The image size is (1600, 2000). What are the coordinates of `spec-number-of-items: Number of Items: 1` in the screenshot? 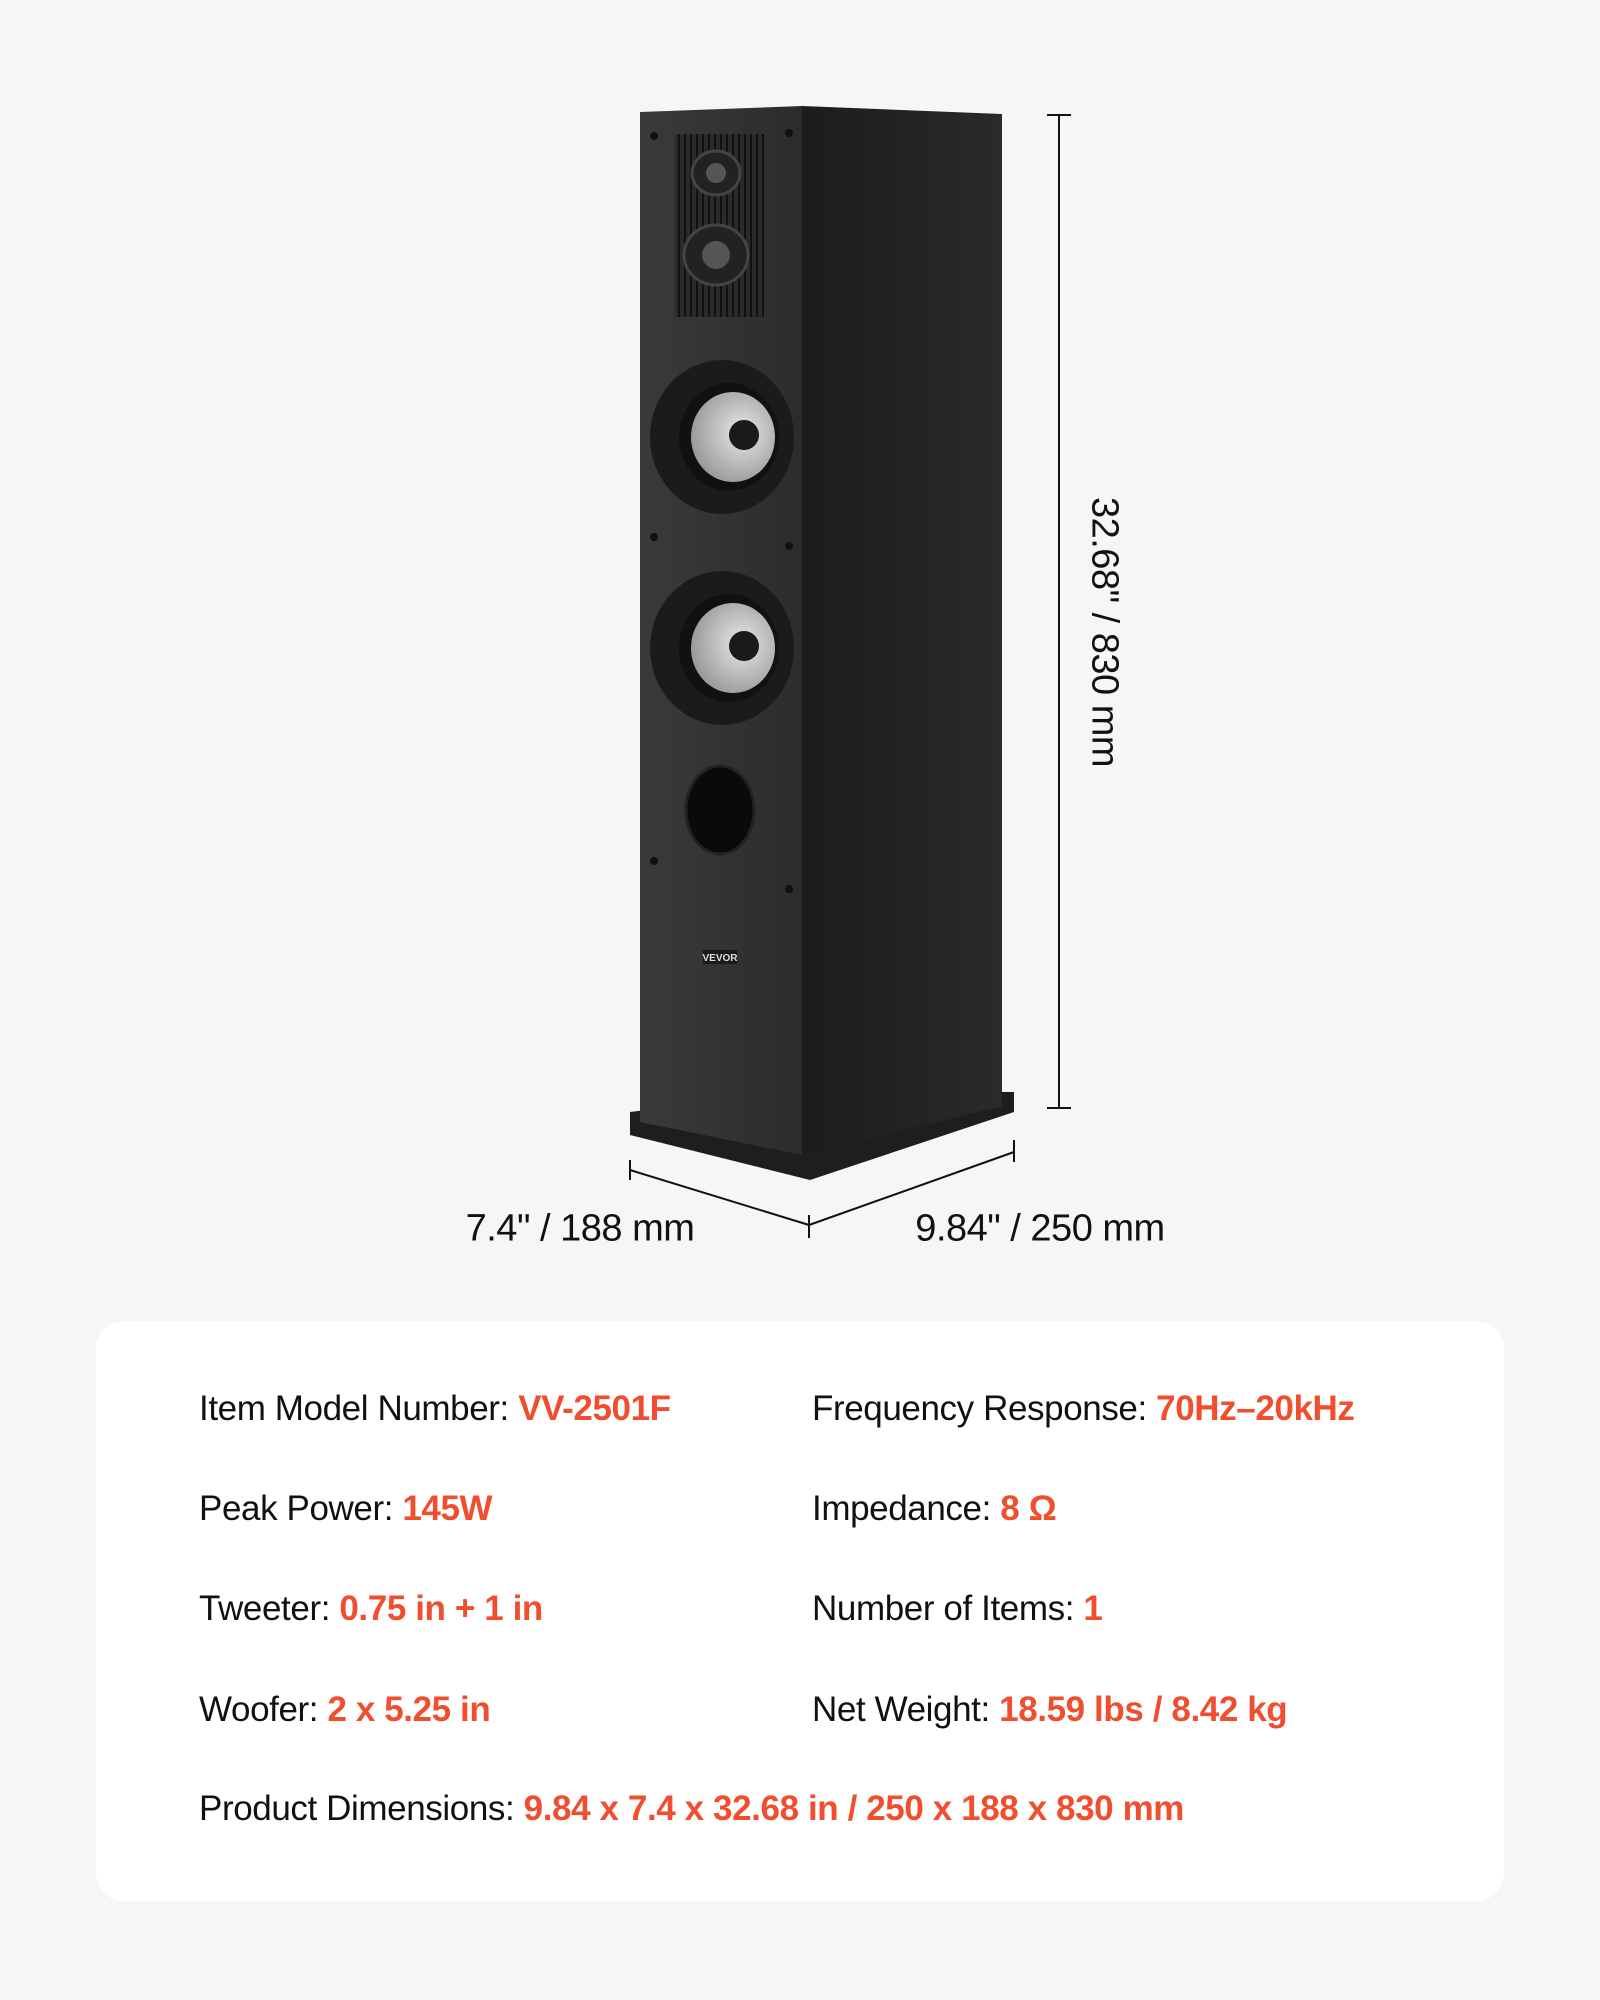 It's located at (957, 1608).